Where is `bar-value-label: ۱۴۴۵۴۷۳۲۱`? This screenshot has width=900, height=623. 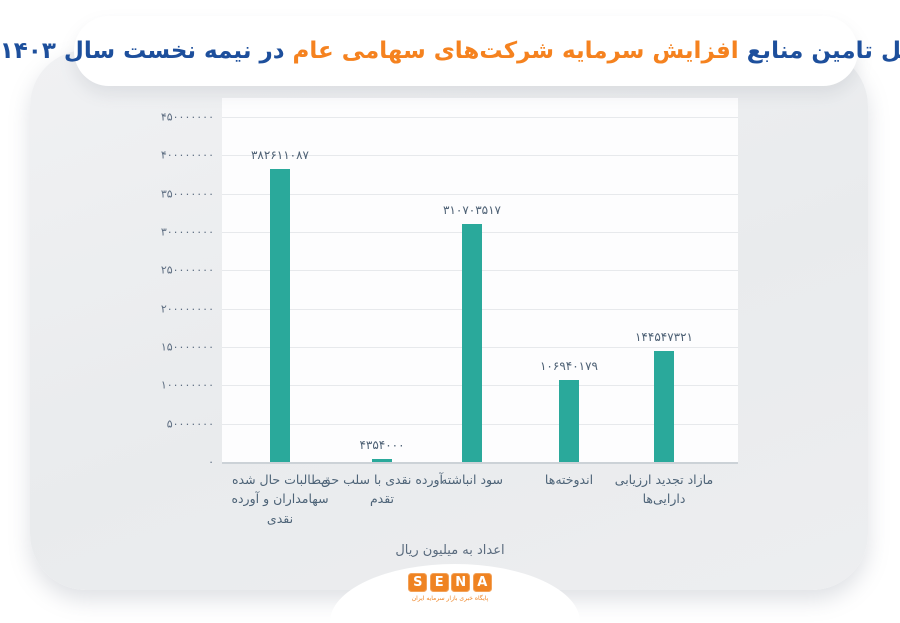 bar-value-label: ۱۴۴۵۴۷۳۲۱ is located at coordinates (663, 337).